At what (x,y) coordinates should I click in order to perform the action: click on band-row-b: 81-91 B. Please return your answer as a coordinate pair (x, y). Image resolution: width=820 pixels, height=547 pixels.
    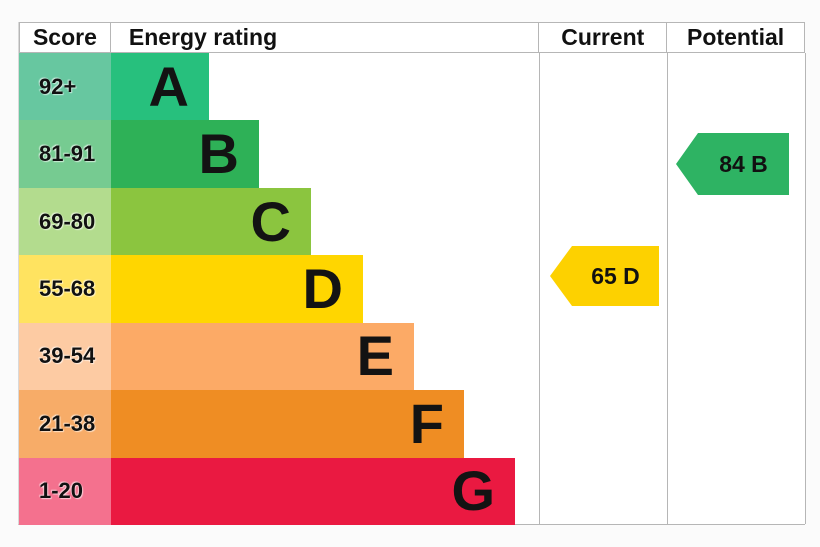
    Looking at the image, I should click on (412, 154).